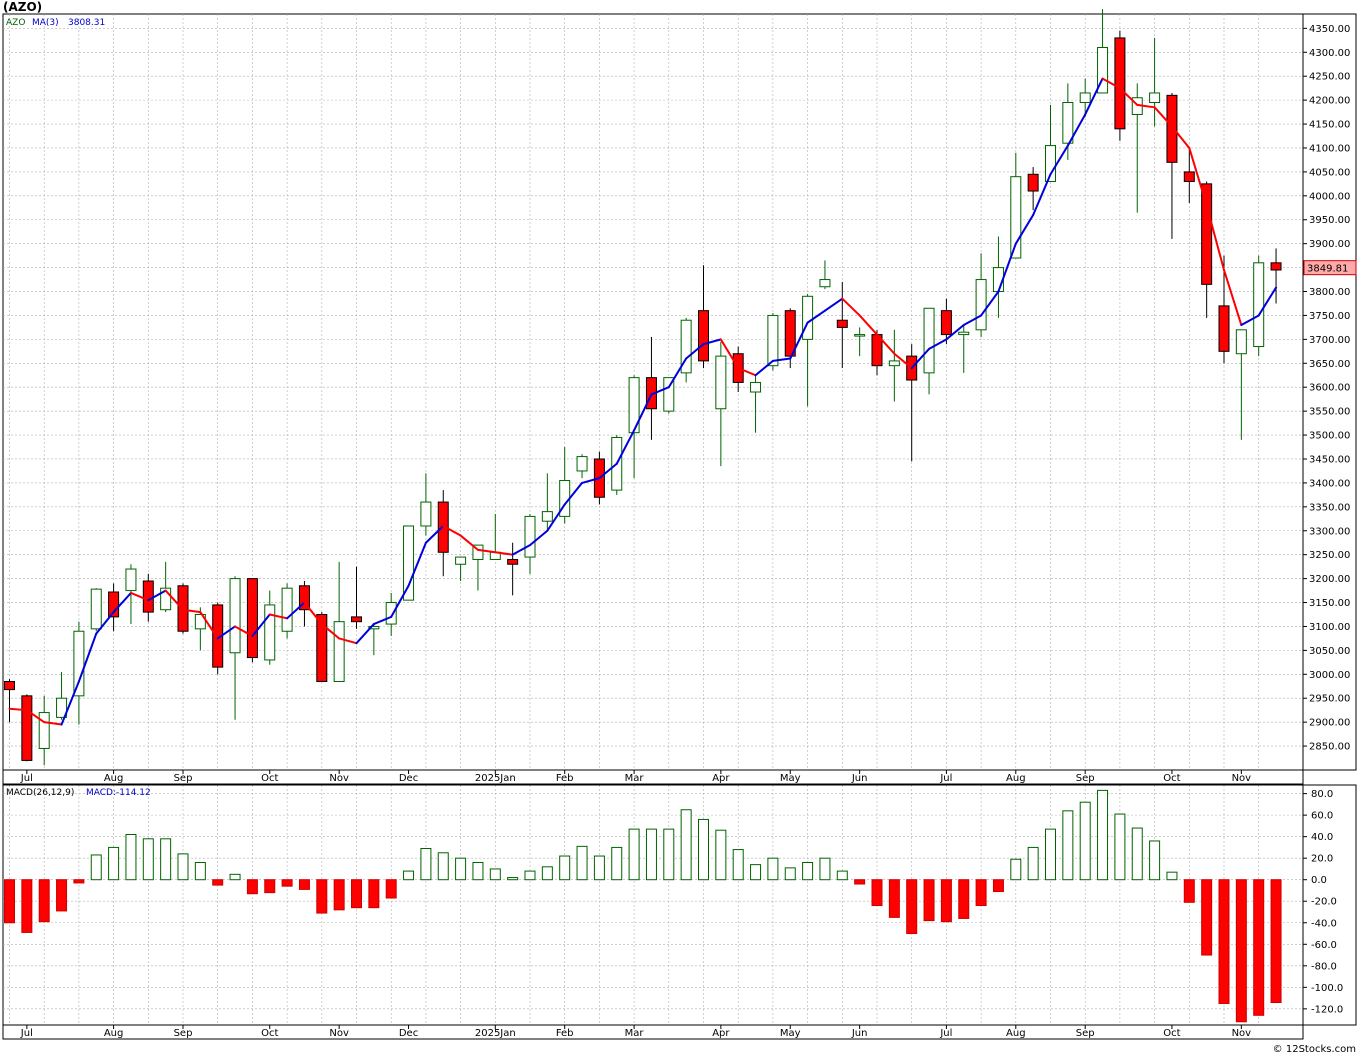  Describe the element at coordinates (408, 1033) in the screenshot. I see `macd-month-label: Dec` at that location.